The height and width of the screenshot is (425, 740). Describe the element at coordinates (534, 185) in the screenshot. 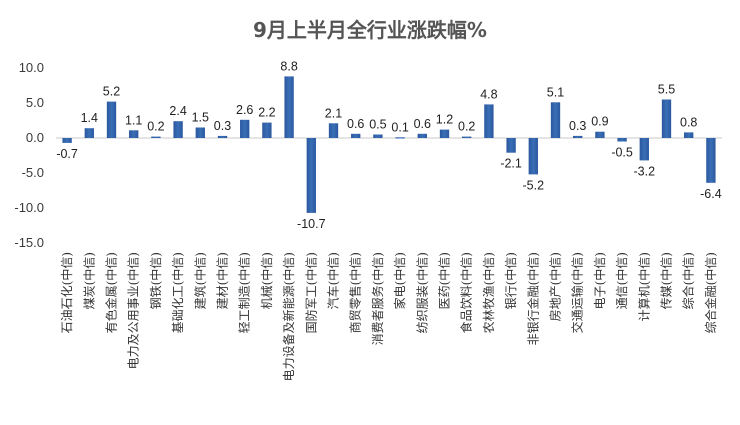

I see `data-label: -5.2` at that location.